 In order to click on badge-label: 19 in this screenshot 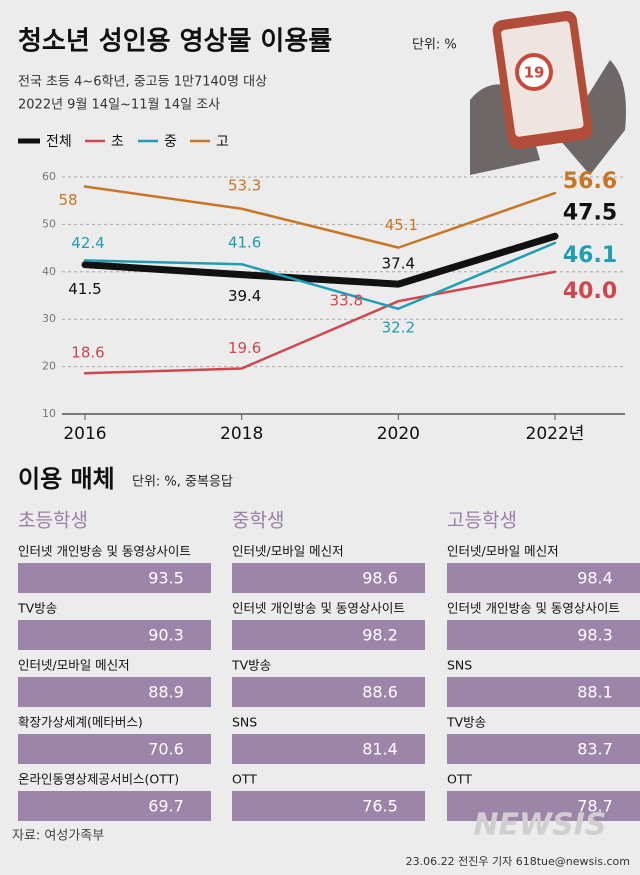, I will do `click(534, 73)`.